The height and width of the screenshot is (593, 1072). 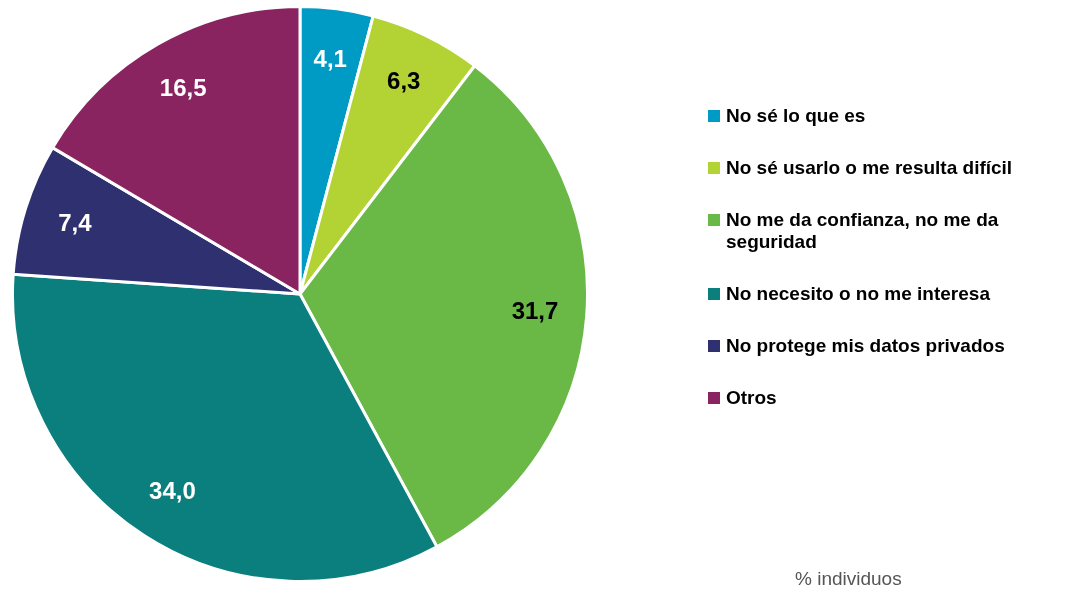 I want to click on legend-label: No sé usarlo o me resulta difícil, so click(x=869, y=168).